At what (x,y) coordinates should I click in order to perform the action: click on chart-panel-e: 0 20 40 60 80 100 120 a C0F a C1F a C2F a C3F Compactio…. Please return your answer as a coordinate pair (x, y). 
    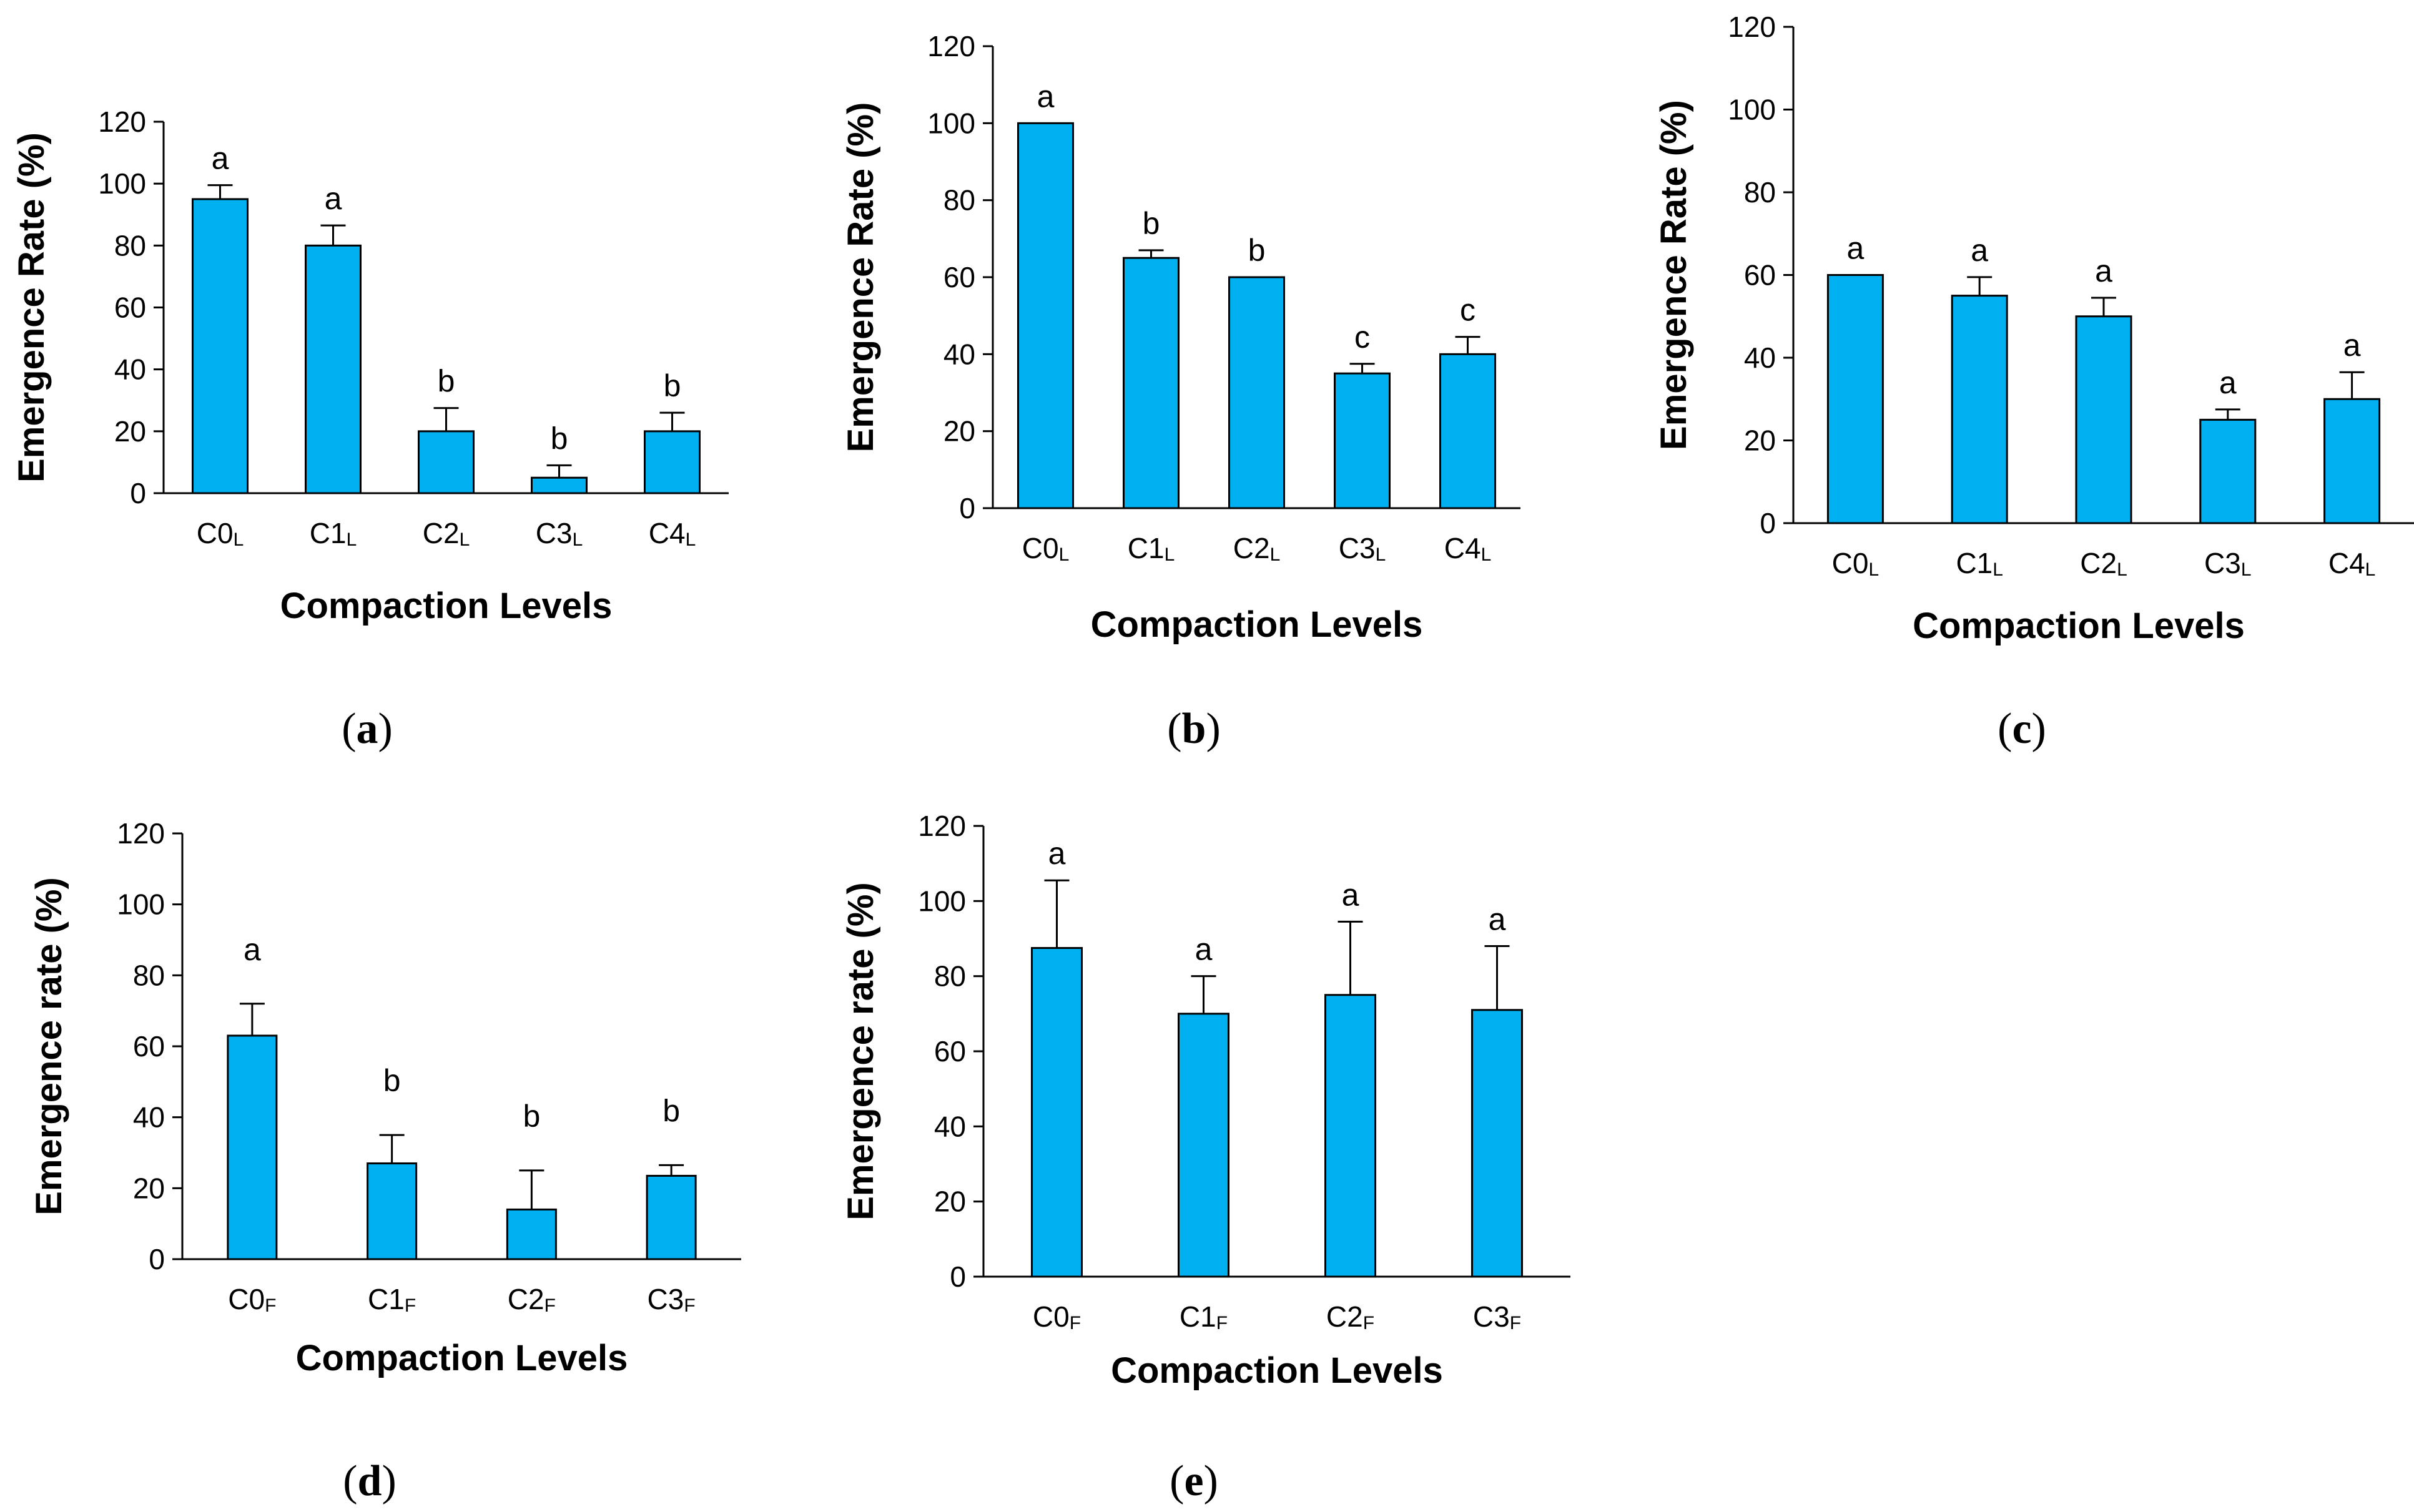
    Looking at the image, I should click on (1205, 1157).